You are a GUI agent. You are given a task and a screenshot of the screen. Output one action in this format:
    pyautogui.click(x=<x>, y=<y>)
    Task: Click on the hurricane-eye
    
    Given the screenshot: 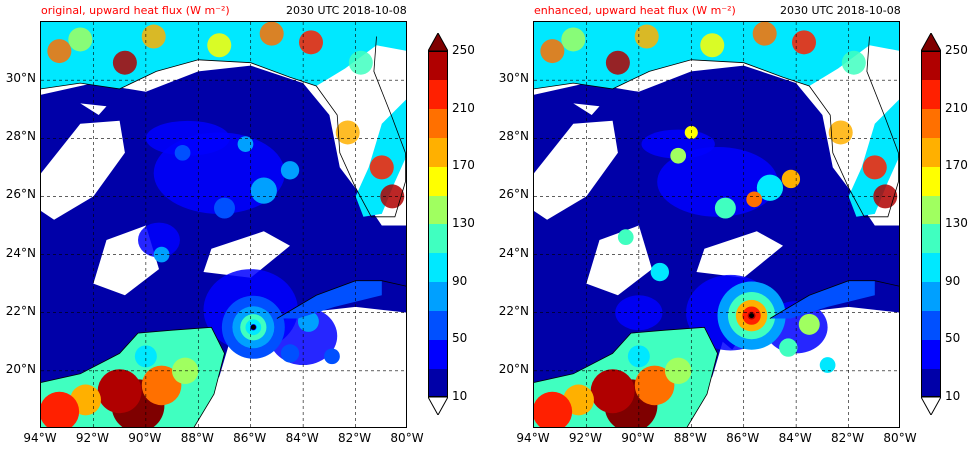 What is the action you would take?
    pyautogui.click(x=253, y=327)
    